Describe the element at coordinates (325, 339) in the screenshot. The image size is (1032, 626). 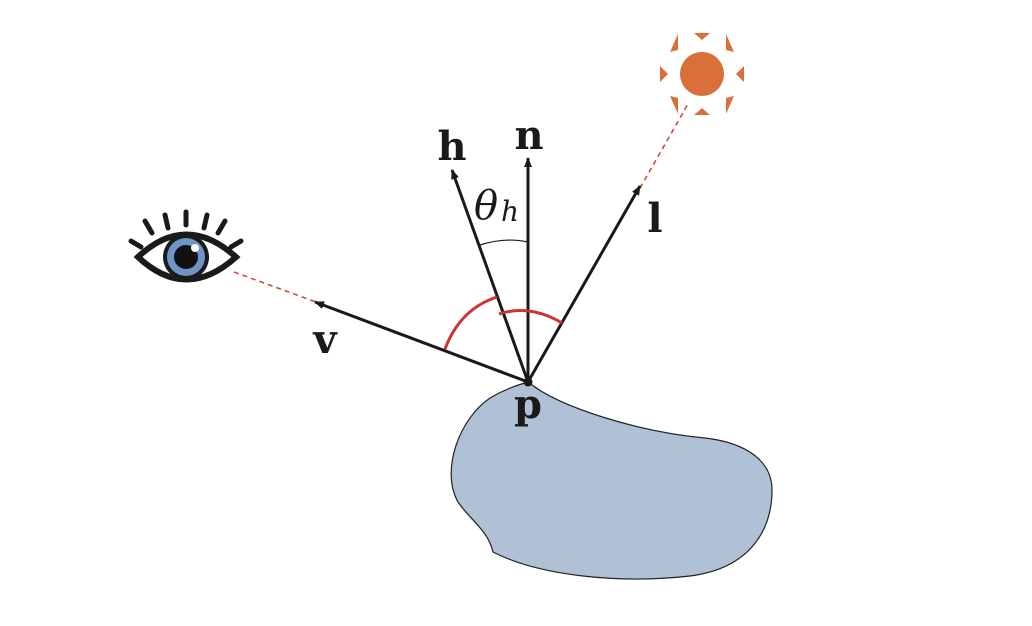
I see `label-v: v` at that location.